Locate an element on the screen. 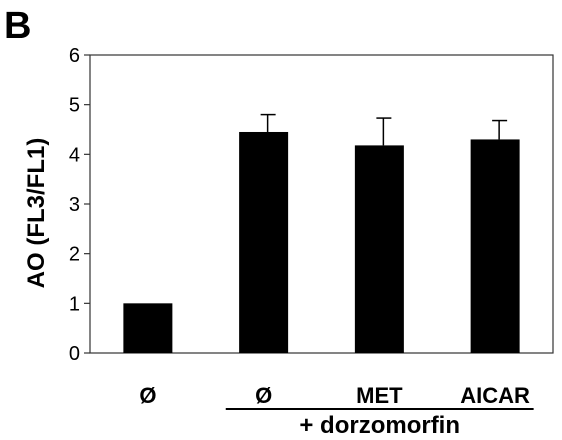  panel-label: B is located at coordinates (17, 26).